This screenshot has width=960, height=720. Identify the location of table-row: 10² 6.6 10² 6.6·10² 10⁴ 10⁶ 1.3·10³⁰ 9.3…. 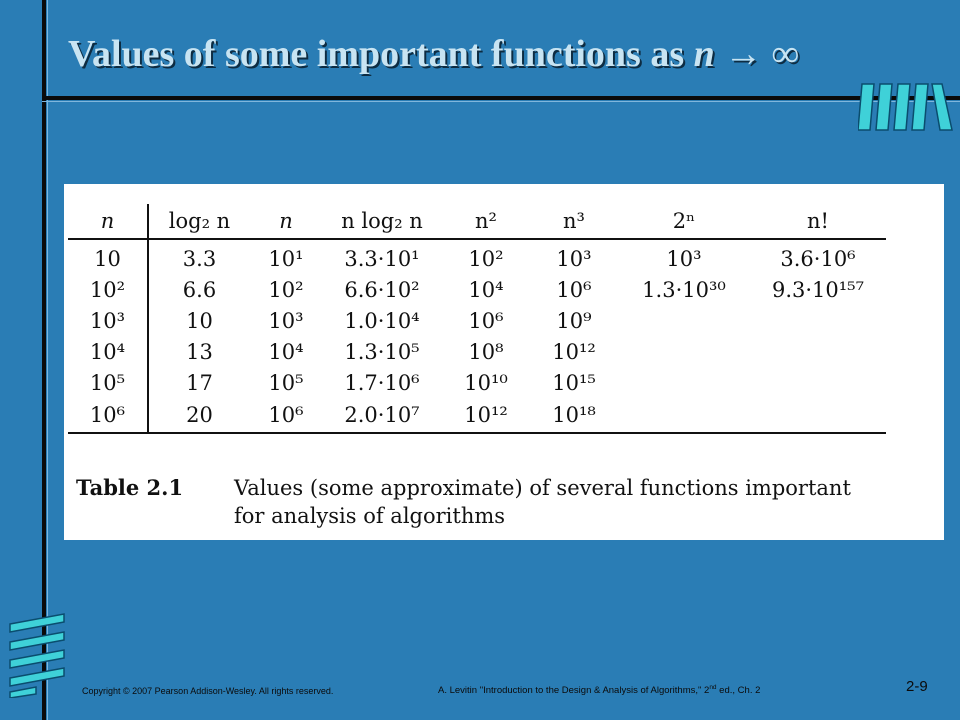
(477, 289).